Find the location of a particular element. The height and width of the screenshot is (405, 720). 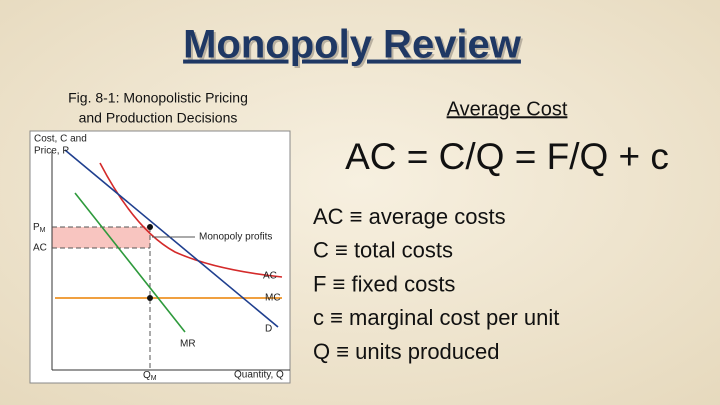

axis-label: Price, P is located at coordinates (51, 151).